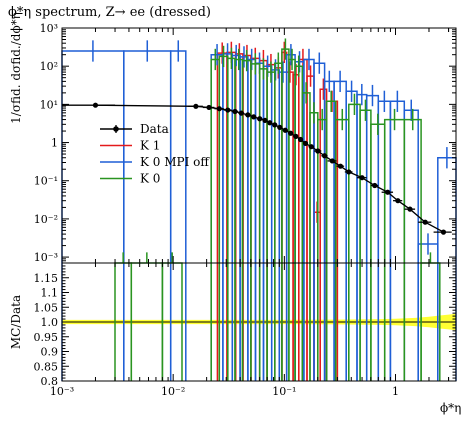  I want to click on legend-label-1: K 1, so click(150, 146).